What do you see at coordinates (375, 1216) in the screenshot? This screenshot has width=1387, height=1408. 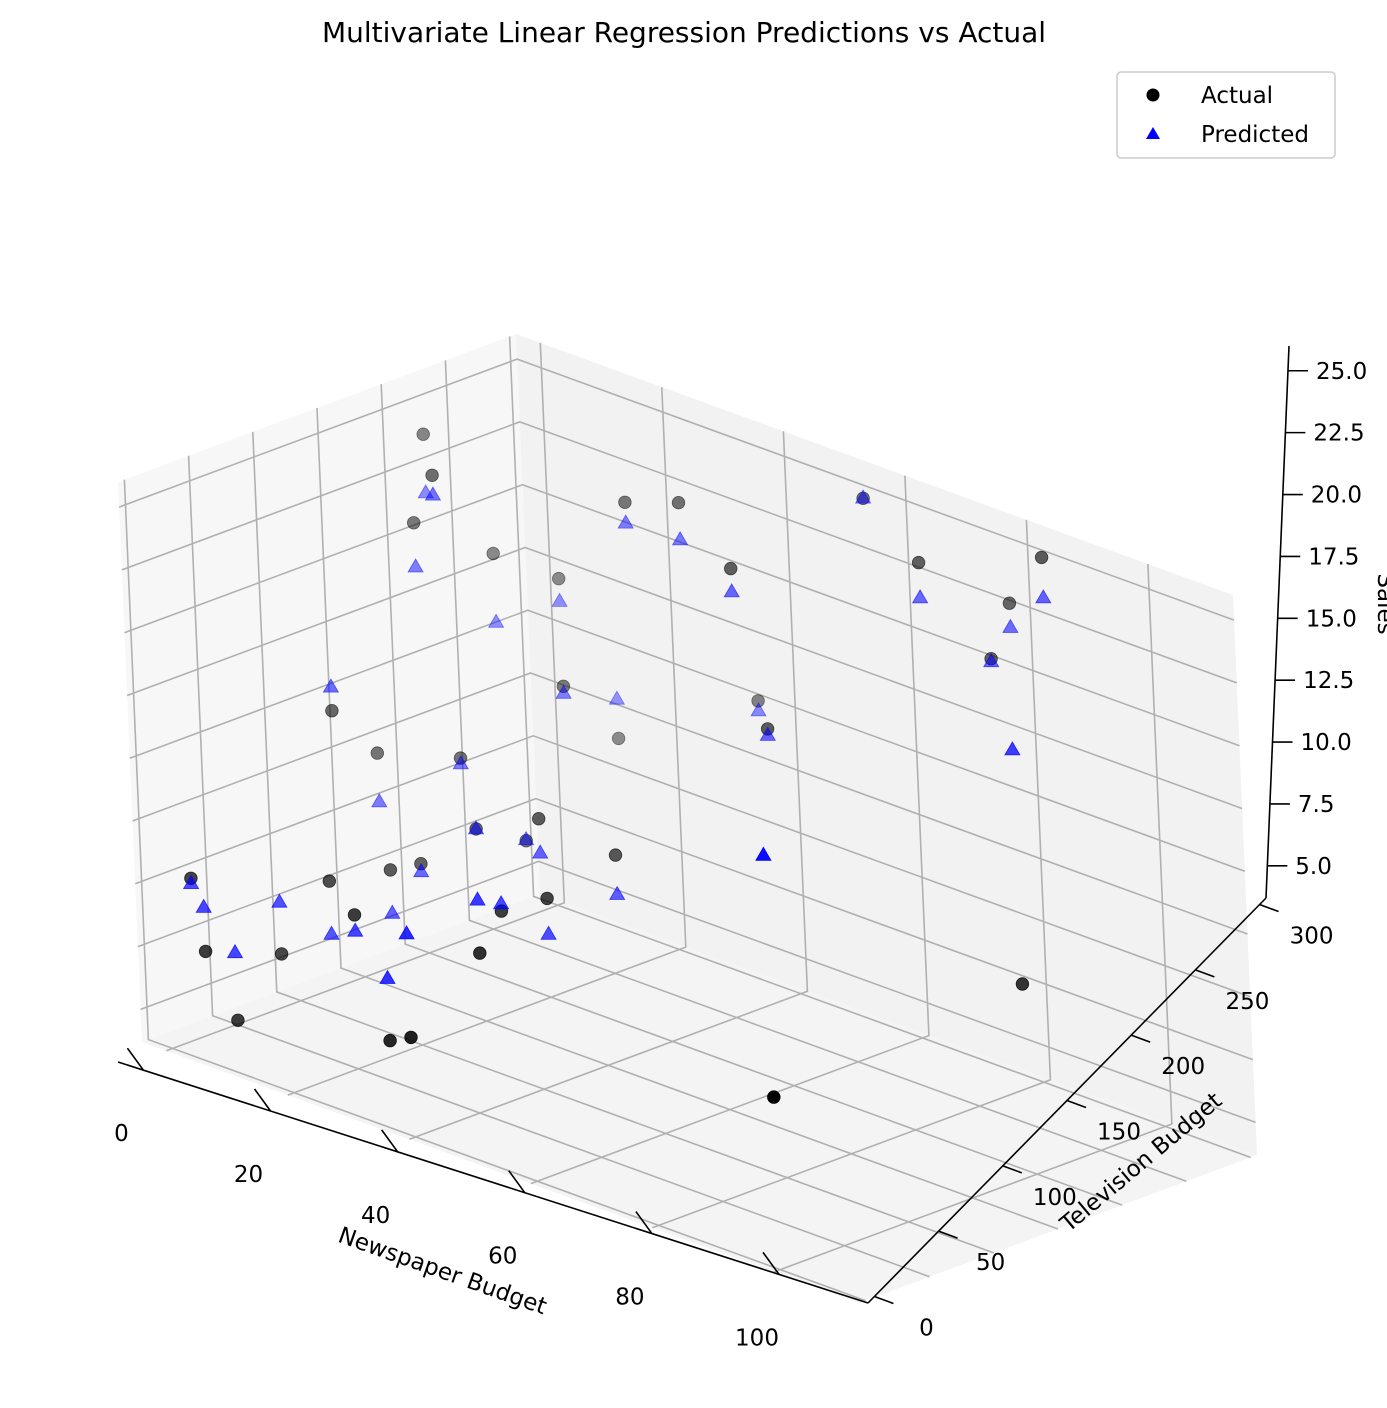 I see `x-tick-label: 40` at bounding box center [375, 1216].